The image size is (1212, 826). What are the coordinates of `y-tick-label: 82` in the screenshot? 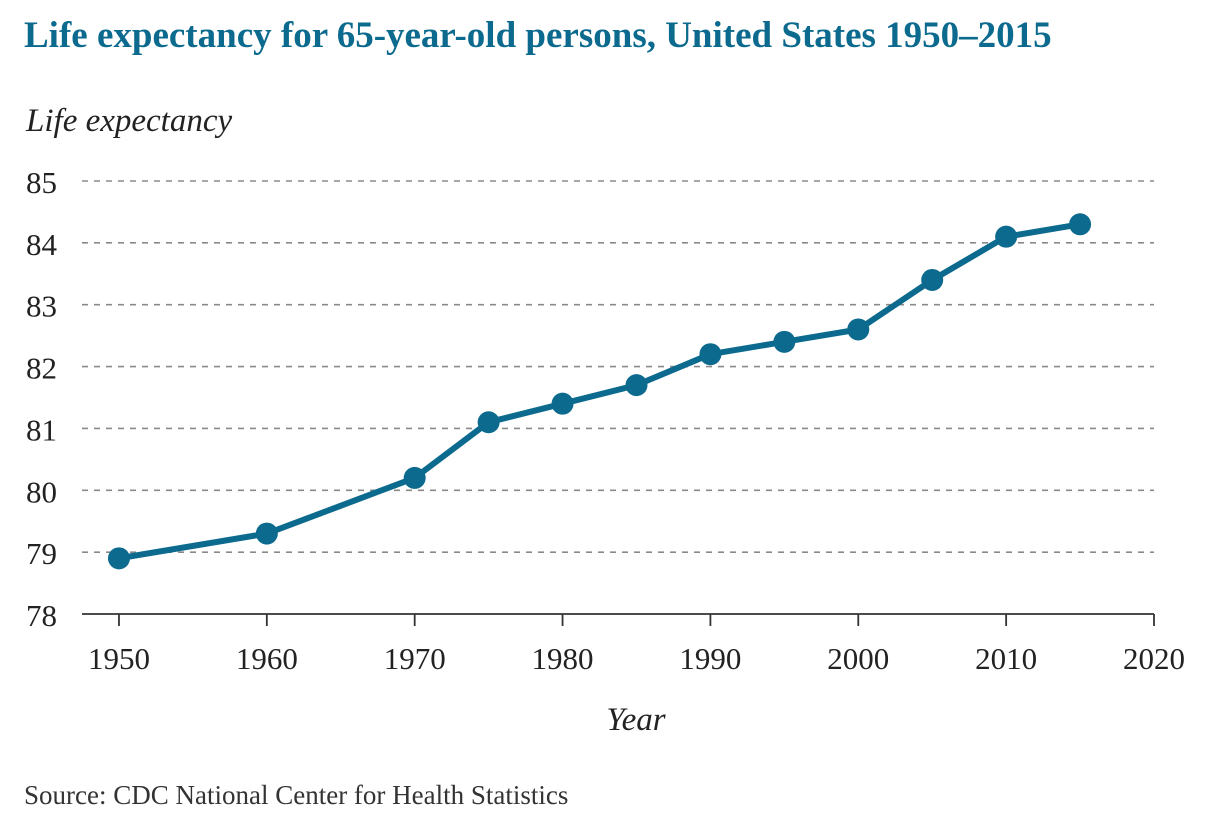 It's located at (41, 368).